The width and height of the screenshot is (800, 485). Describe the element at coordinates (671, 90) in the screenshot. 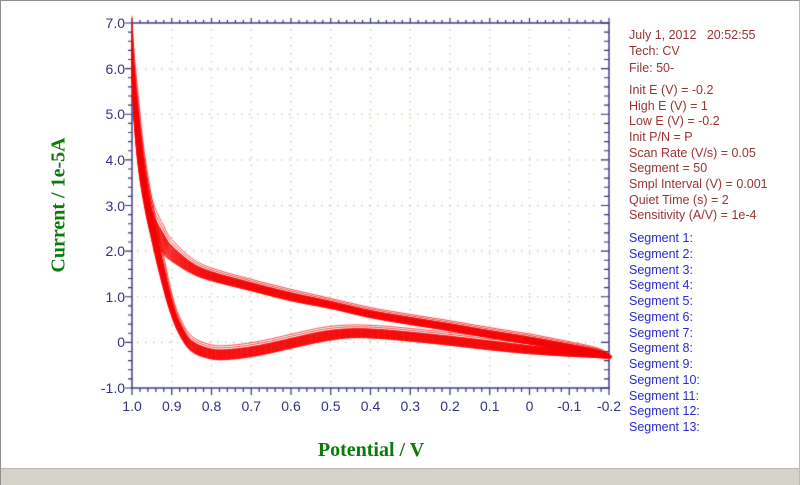

I see `info-line: Init E (V) = -0.2` at that location.